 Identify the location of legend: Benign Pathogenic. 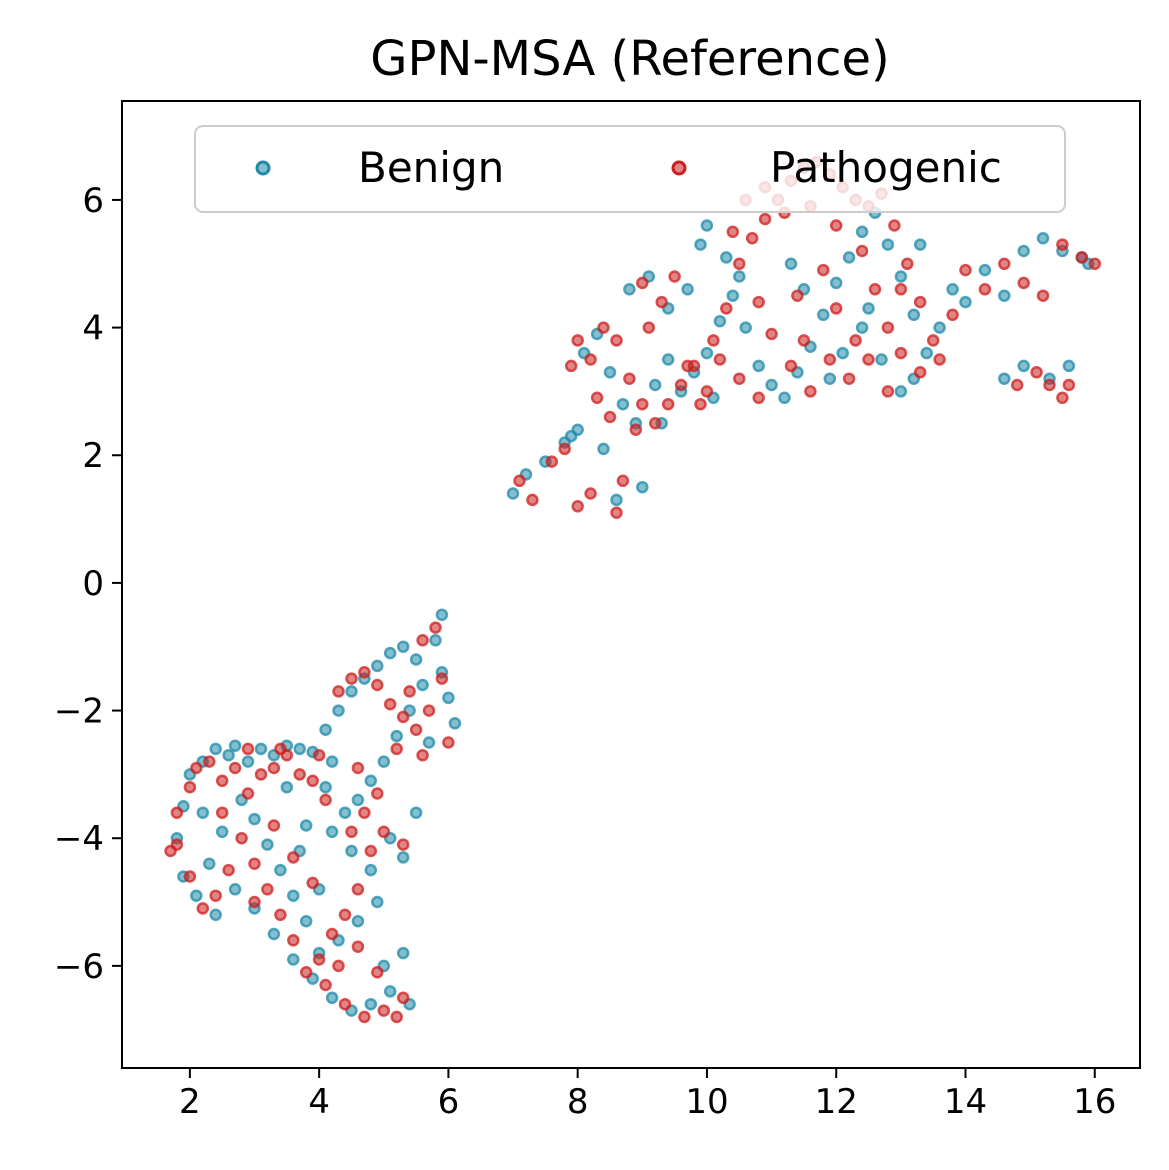
(630, 169).